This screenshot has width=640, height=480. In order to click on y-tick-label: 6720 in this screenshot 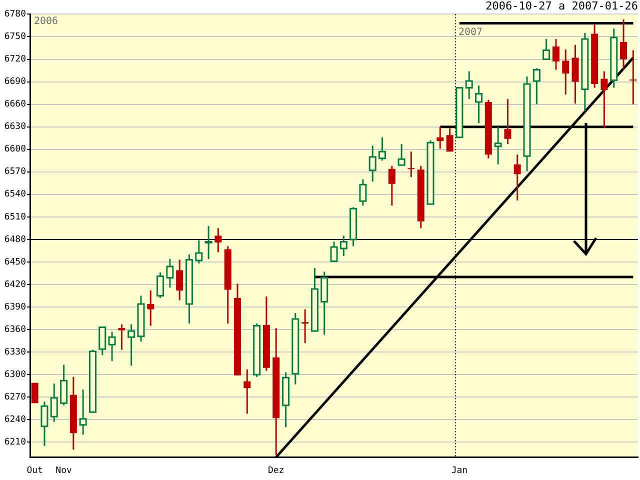, I will do `click(15, 59)`.